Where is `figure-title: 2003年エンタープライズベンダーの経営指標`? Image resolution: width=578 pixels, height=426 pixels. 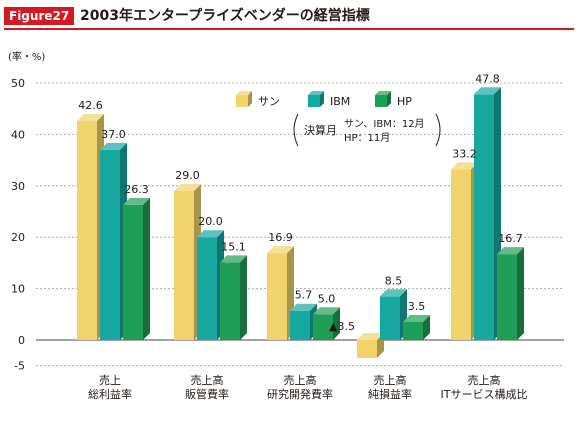 figure-title: 2003年エンタープライズベンダーの経営指標 is located at coordinates (225, 16).